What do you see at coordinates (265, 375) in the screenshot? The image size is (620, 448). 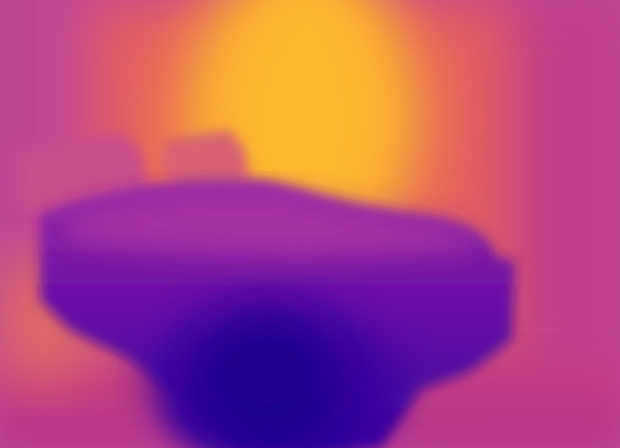 I see `near-depth-darkest` at bounding box center [265, 375].